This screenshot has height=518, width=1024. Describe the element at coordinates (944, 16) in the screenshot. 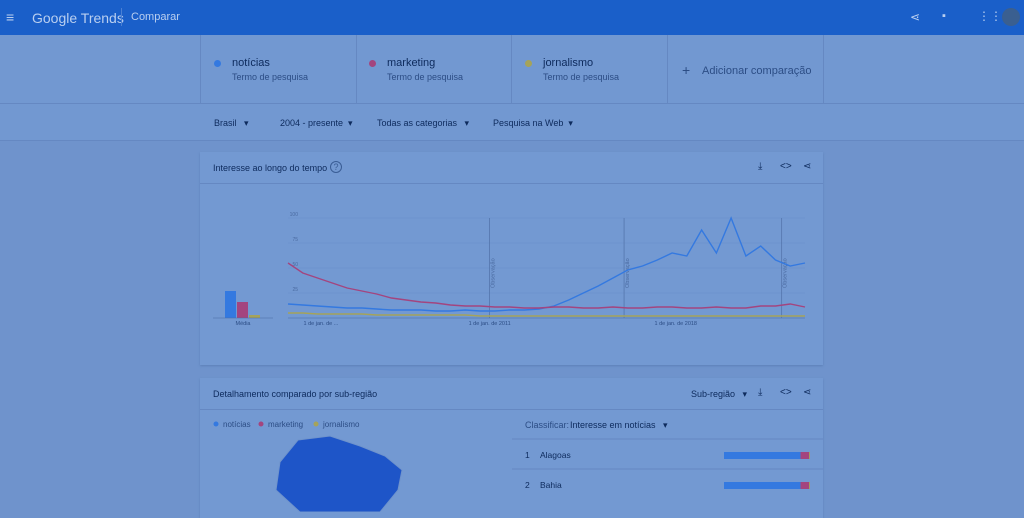

I see `feedback-icon: ▪` at that location.